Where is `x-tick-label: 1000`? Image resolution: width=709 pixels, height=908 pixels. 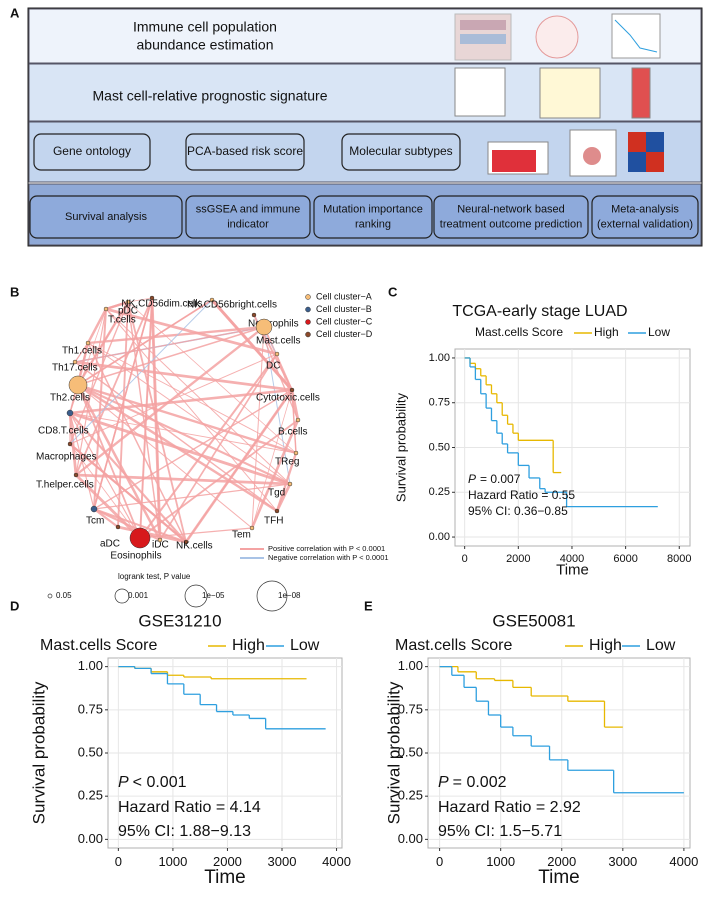
x-tick-label: 1000 is located at coordinates (172, 861).